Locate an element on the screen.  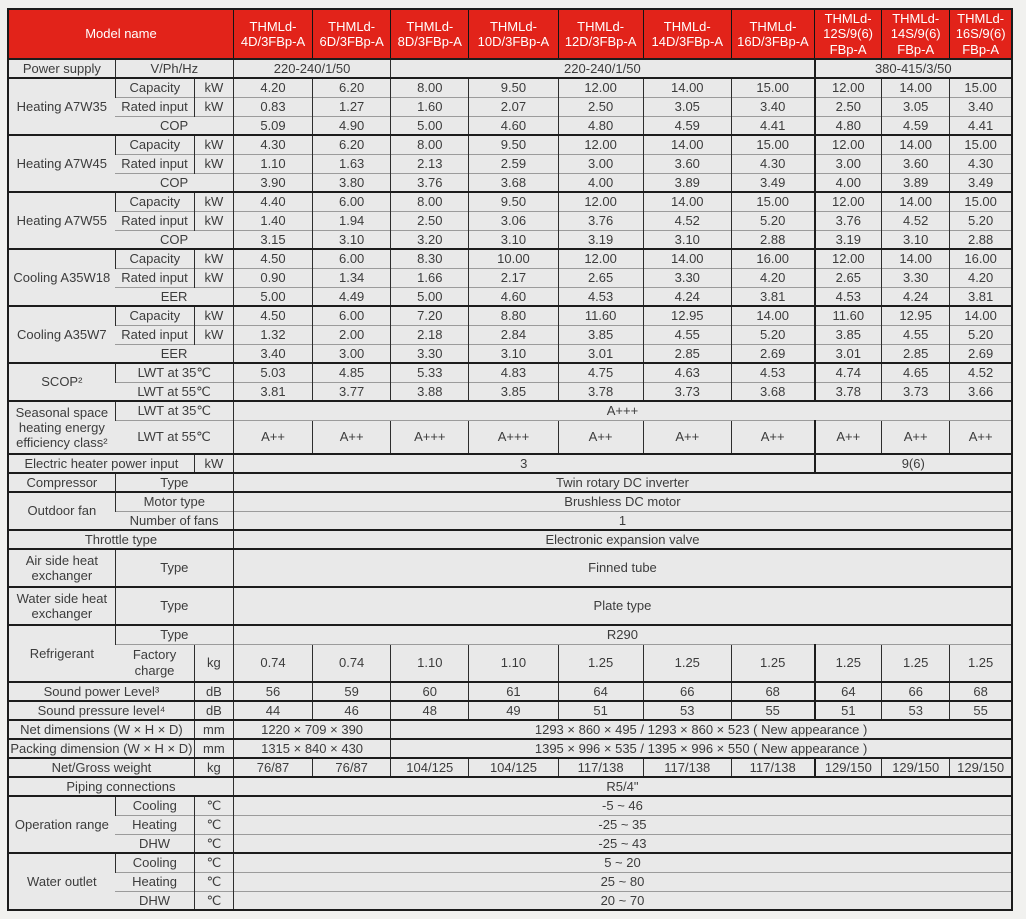
spec-value: Electronic expansion valve is located at coordinates (622, 539).